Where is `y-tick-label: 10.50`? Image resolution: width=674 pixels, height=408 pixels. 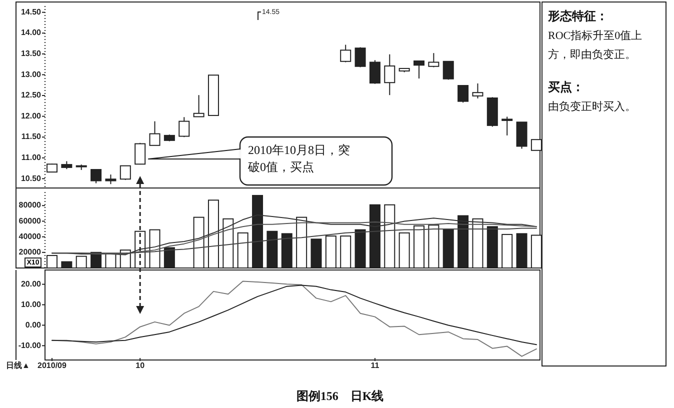
y-tick-label: 10.50 is located at coordinates (31, 178).